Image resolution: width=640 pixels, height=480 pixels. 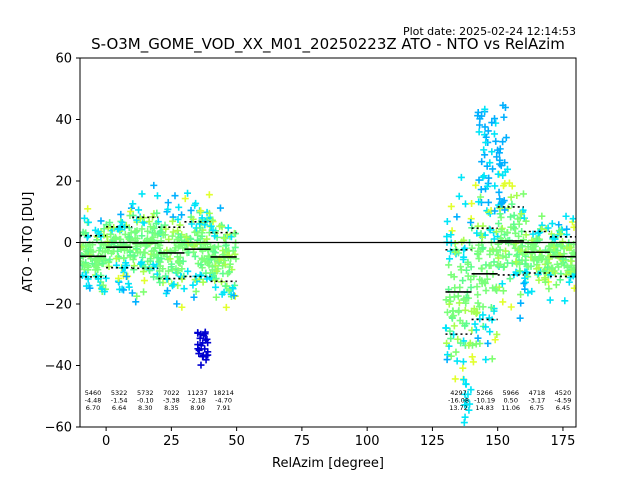 I want to click on bin-label: 8.90, so click(x=197, y=408).